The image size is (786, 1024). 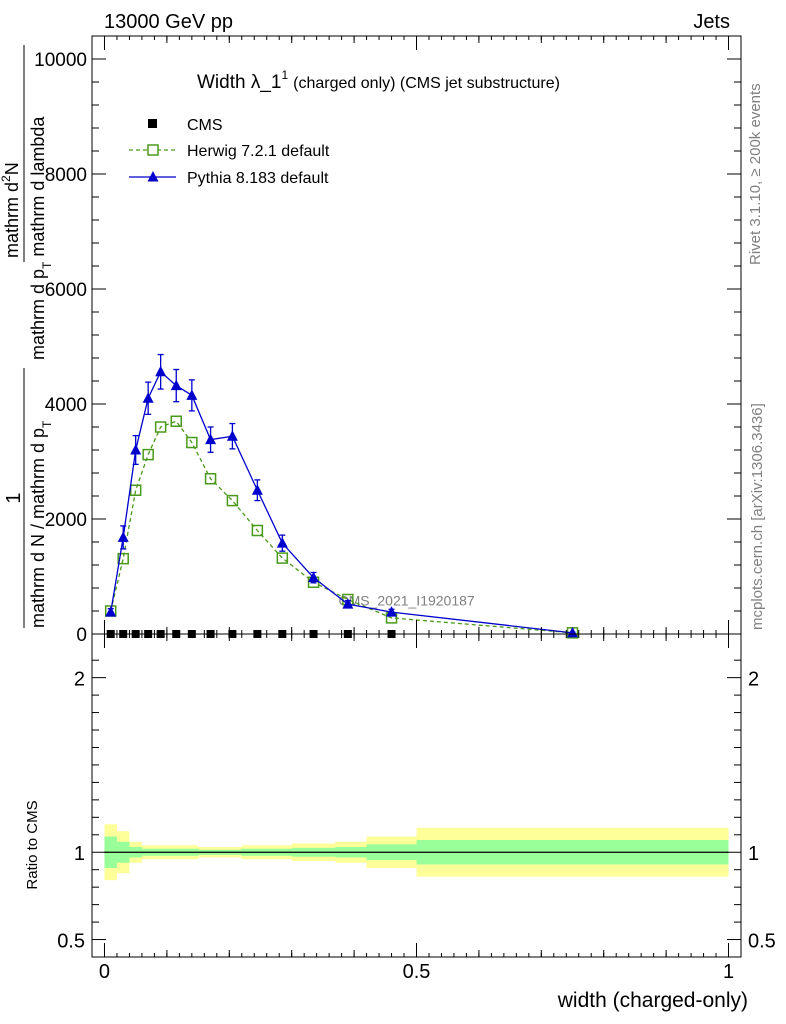 I want to click on header-right: Jets, so click(x=711, y=22).